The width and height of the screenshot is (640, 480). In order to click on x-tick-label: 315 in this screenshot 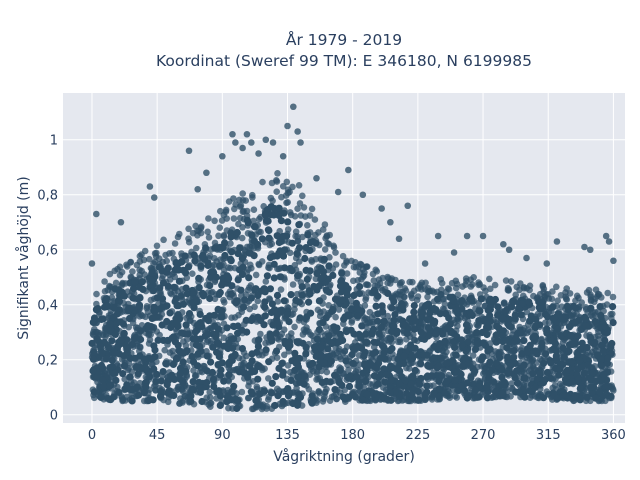, I will do `click(548, 435)`.